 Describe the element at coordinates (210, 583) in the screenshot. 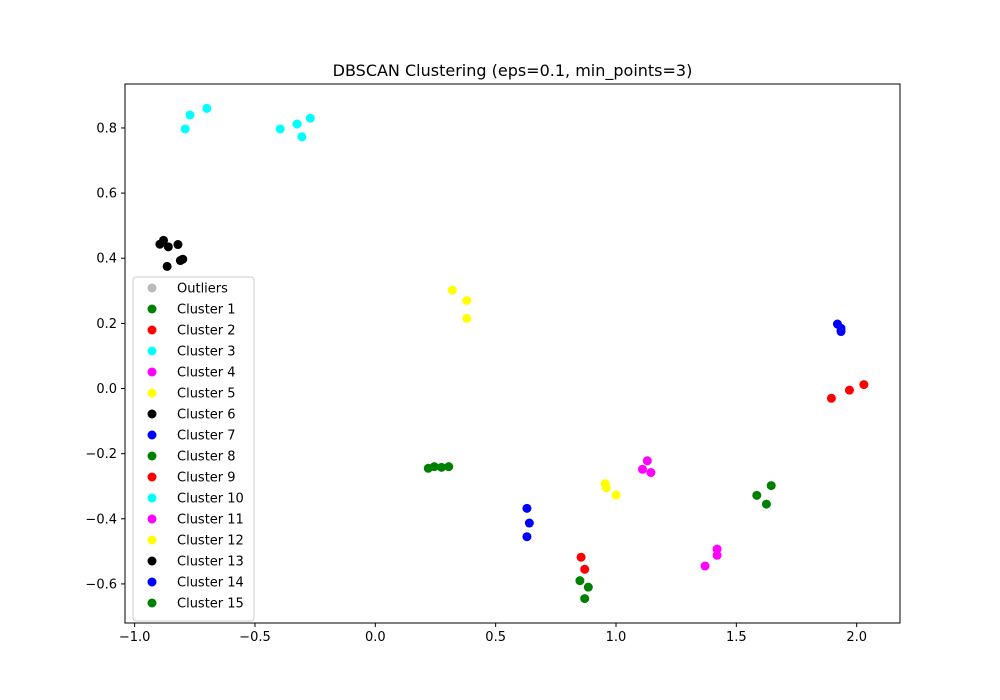

I see `legend-label: Cluster 14` at that location.